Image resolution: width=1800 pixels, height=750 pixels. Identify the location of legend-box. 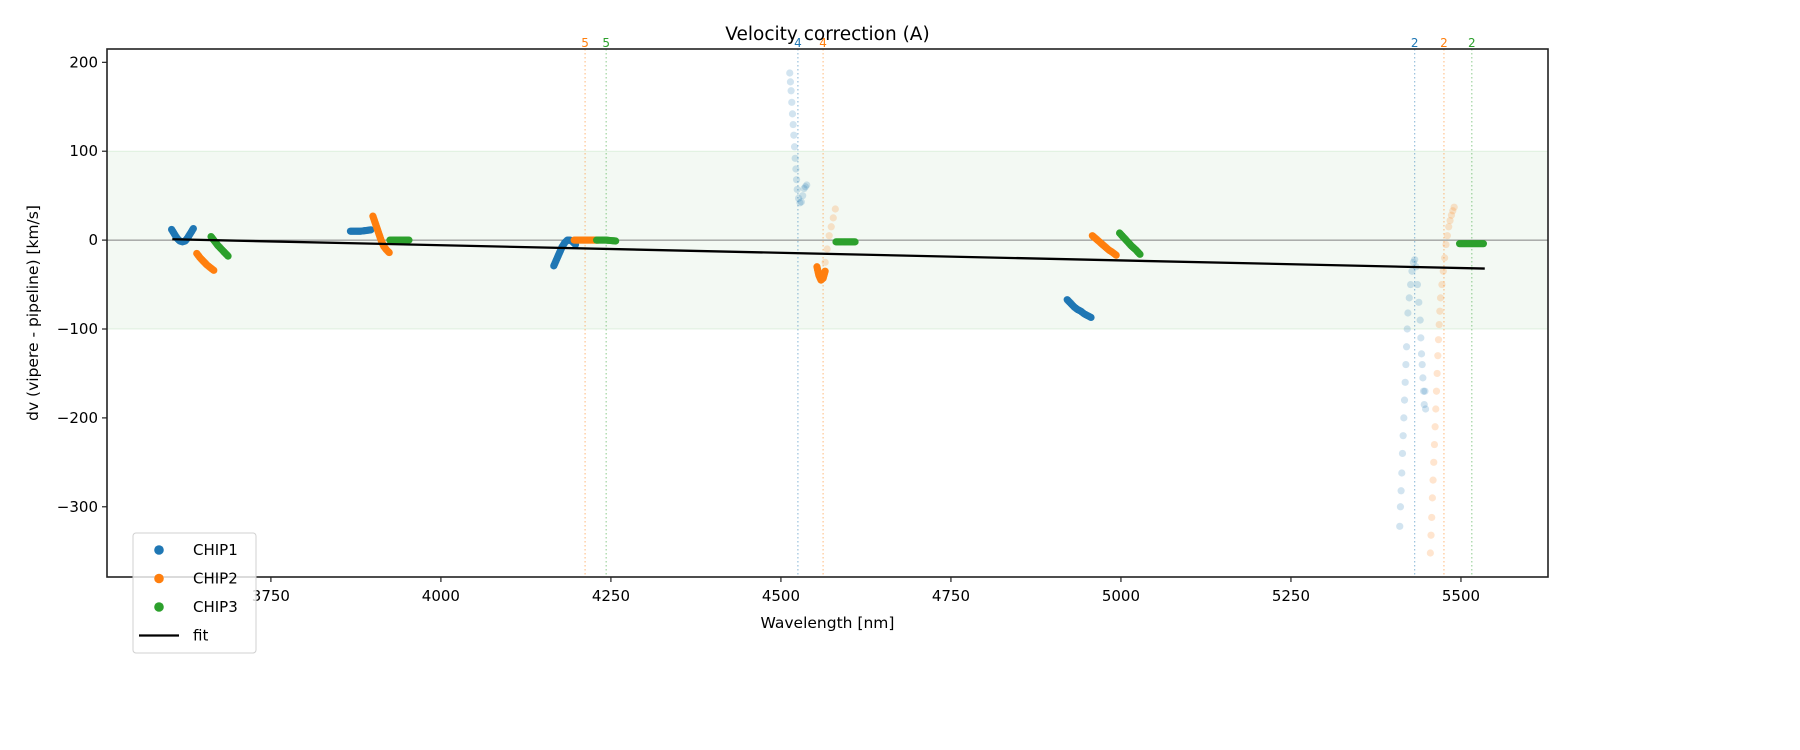
(194, 593).